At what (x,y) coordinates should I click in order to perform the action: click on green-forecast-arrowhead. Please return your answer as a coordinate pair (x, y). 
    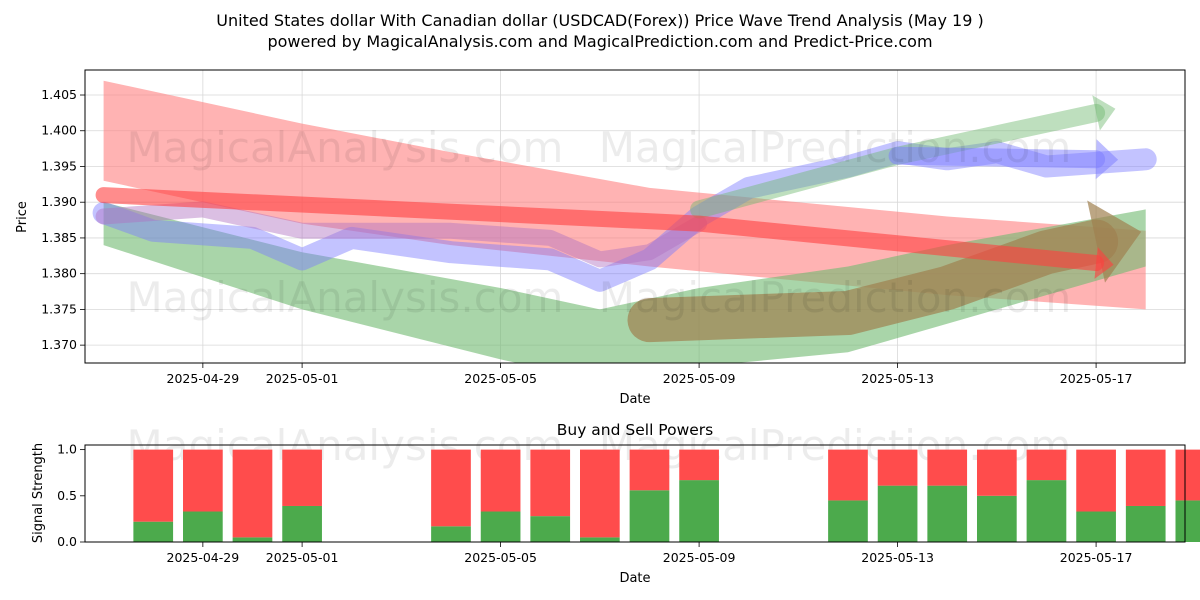
    Looking at the image, I should click on (1104, 113).